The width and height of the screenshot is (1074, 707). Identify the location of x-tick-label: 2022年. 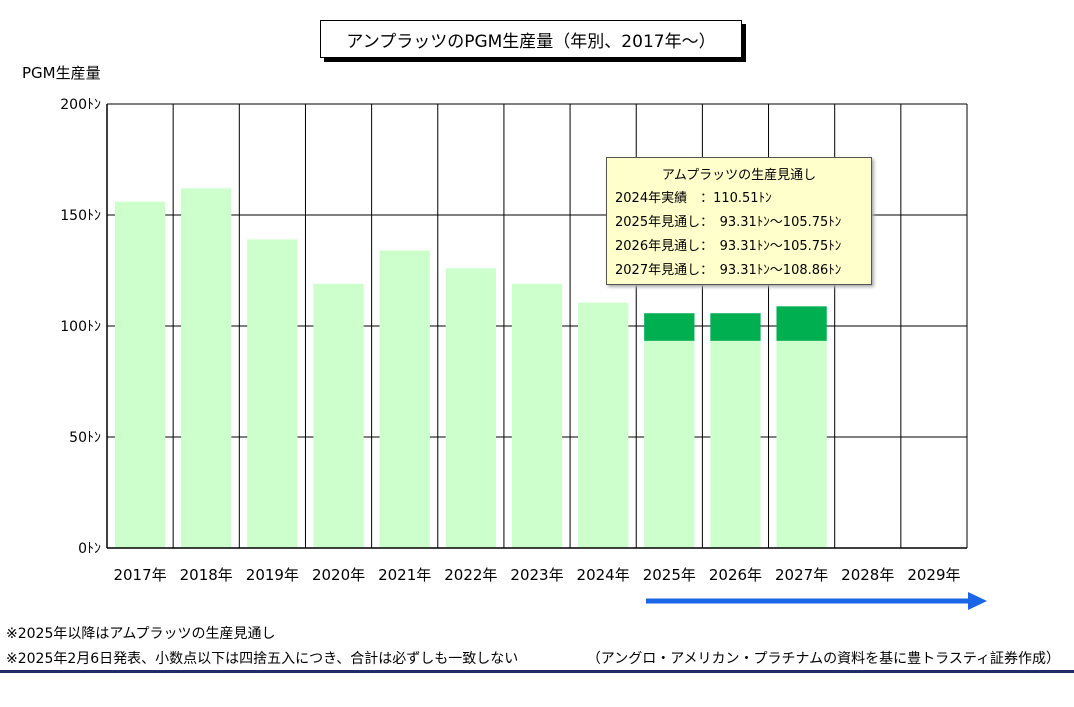
(470, 575).